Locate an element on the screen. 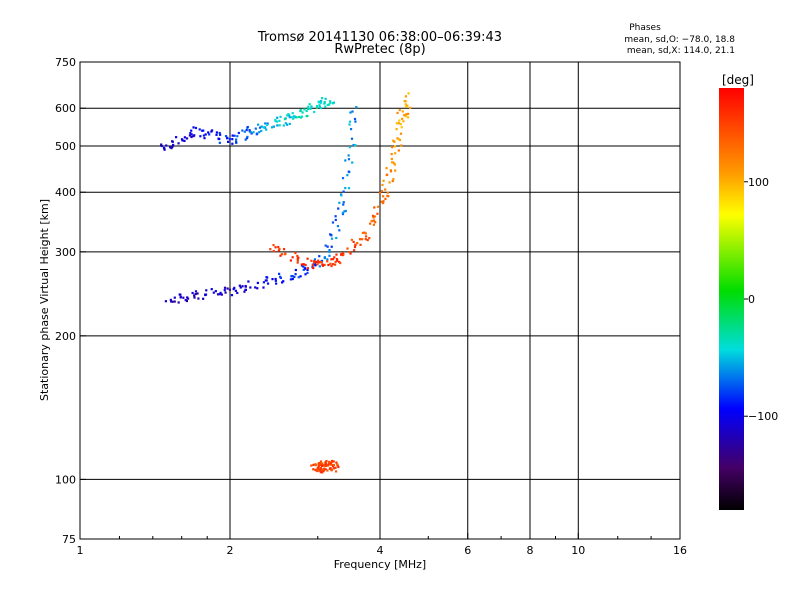  y-axis-label: Stationary phase Virtual Height [km] is located at coordinates (44, 300).